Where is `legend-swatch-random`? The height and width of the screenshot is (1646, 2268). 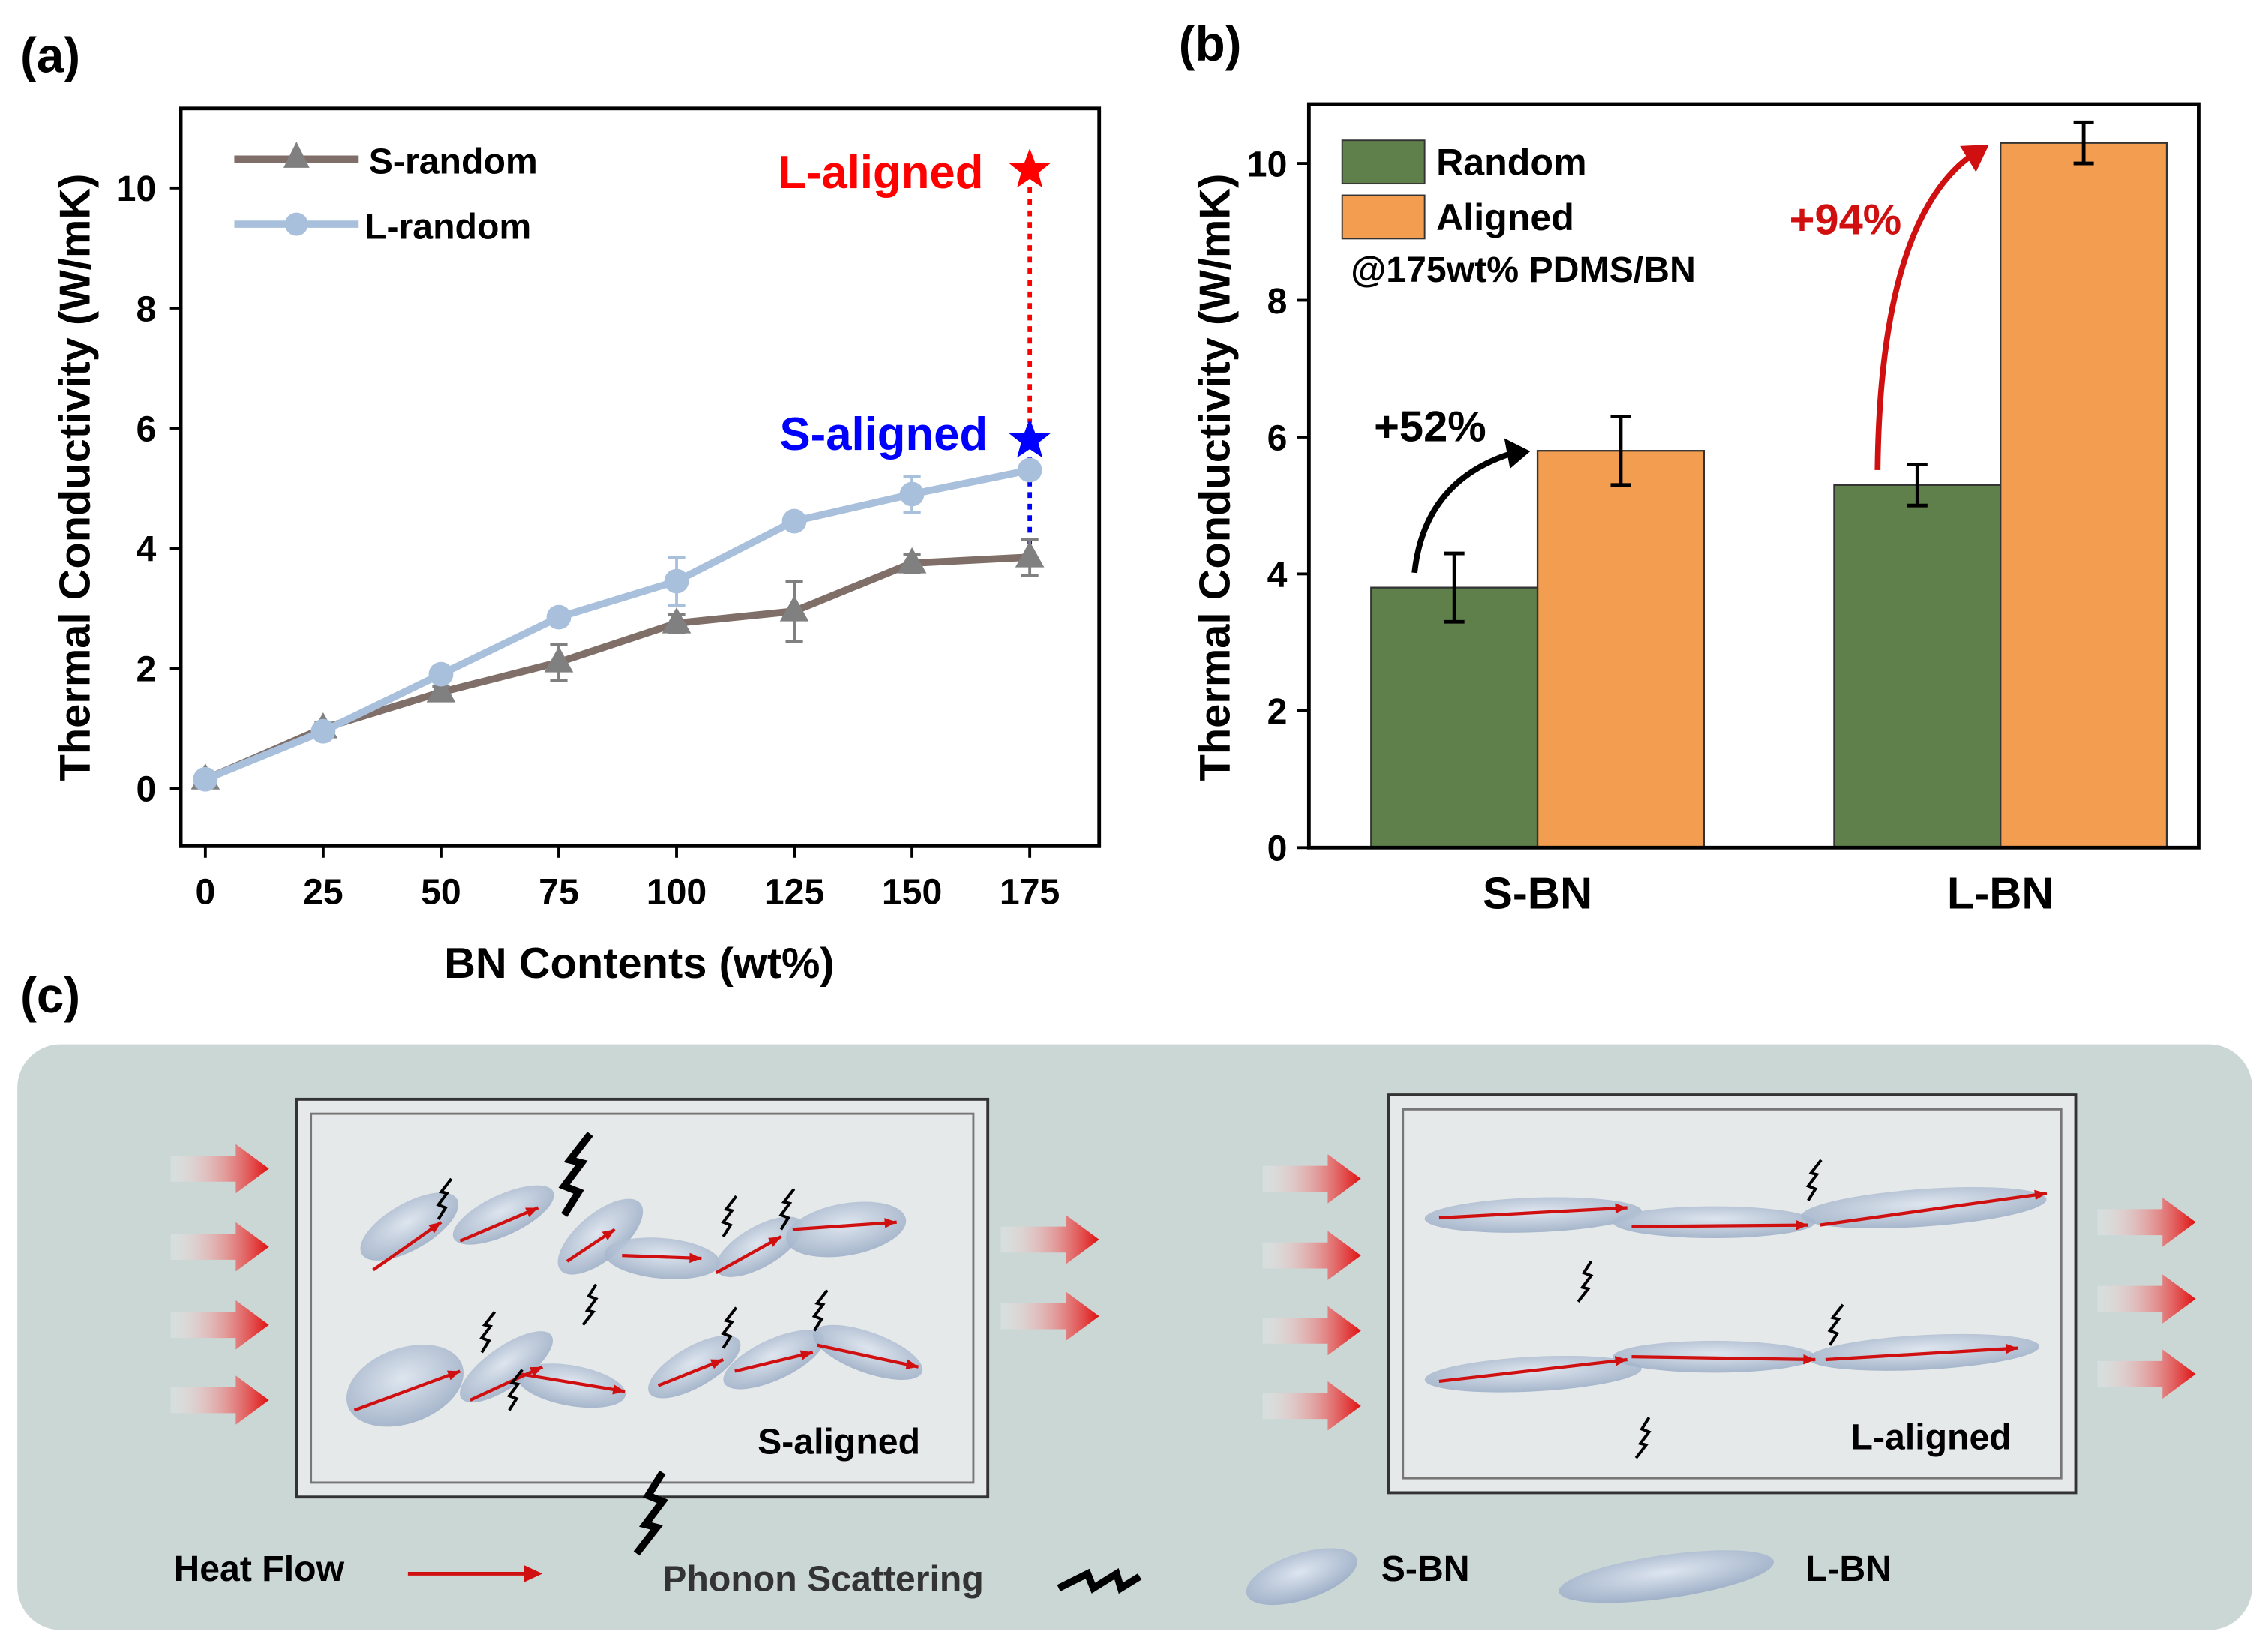
legend-swatch-random is located at coordinates (1383, 162).